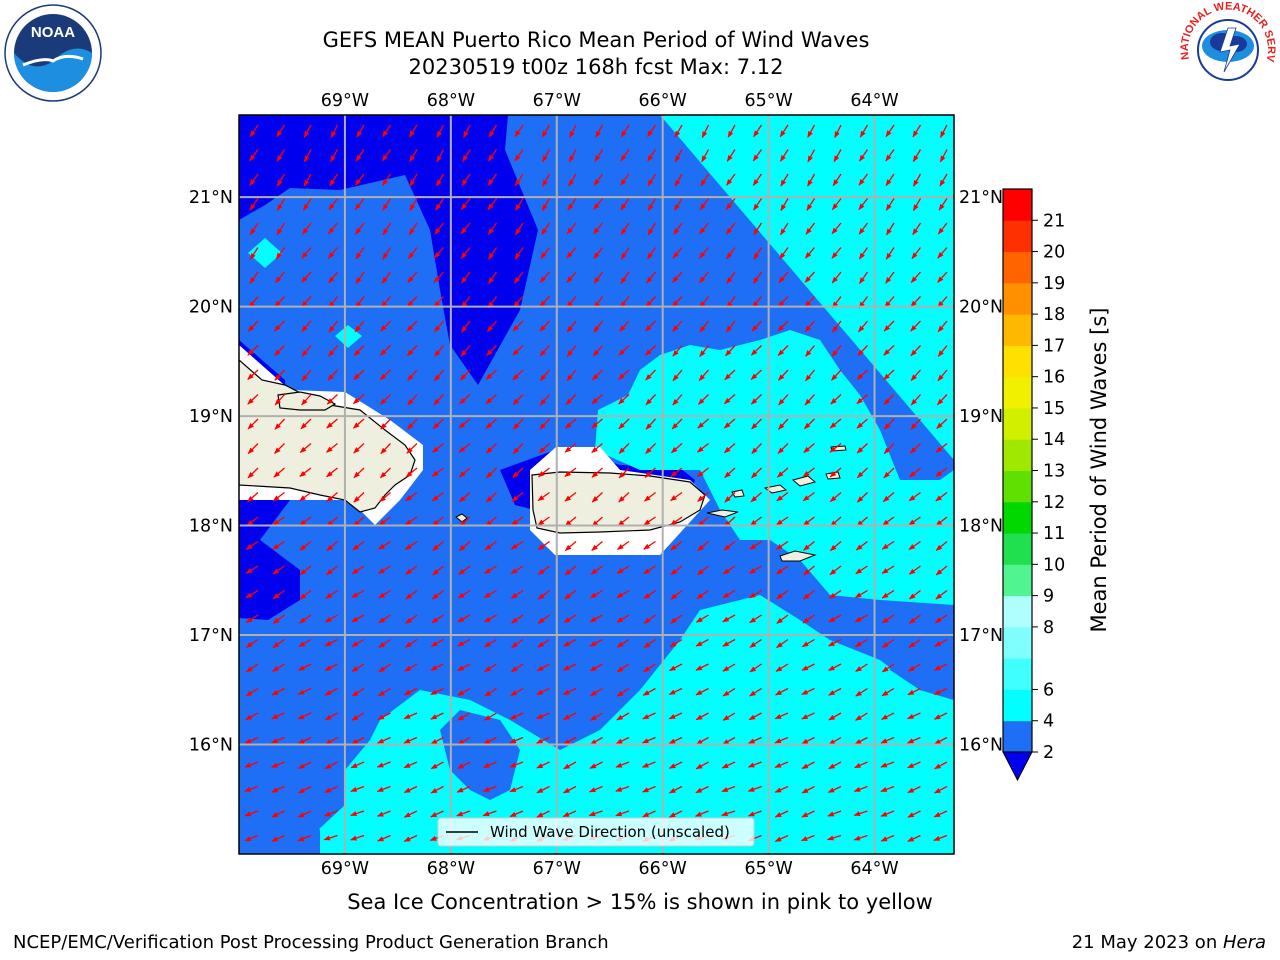 Image resolution: width=1280 pixels, height=960 pixels. I want to click on footer-date: 21 May 2023 on Hera, so click(1169, 942).